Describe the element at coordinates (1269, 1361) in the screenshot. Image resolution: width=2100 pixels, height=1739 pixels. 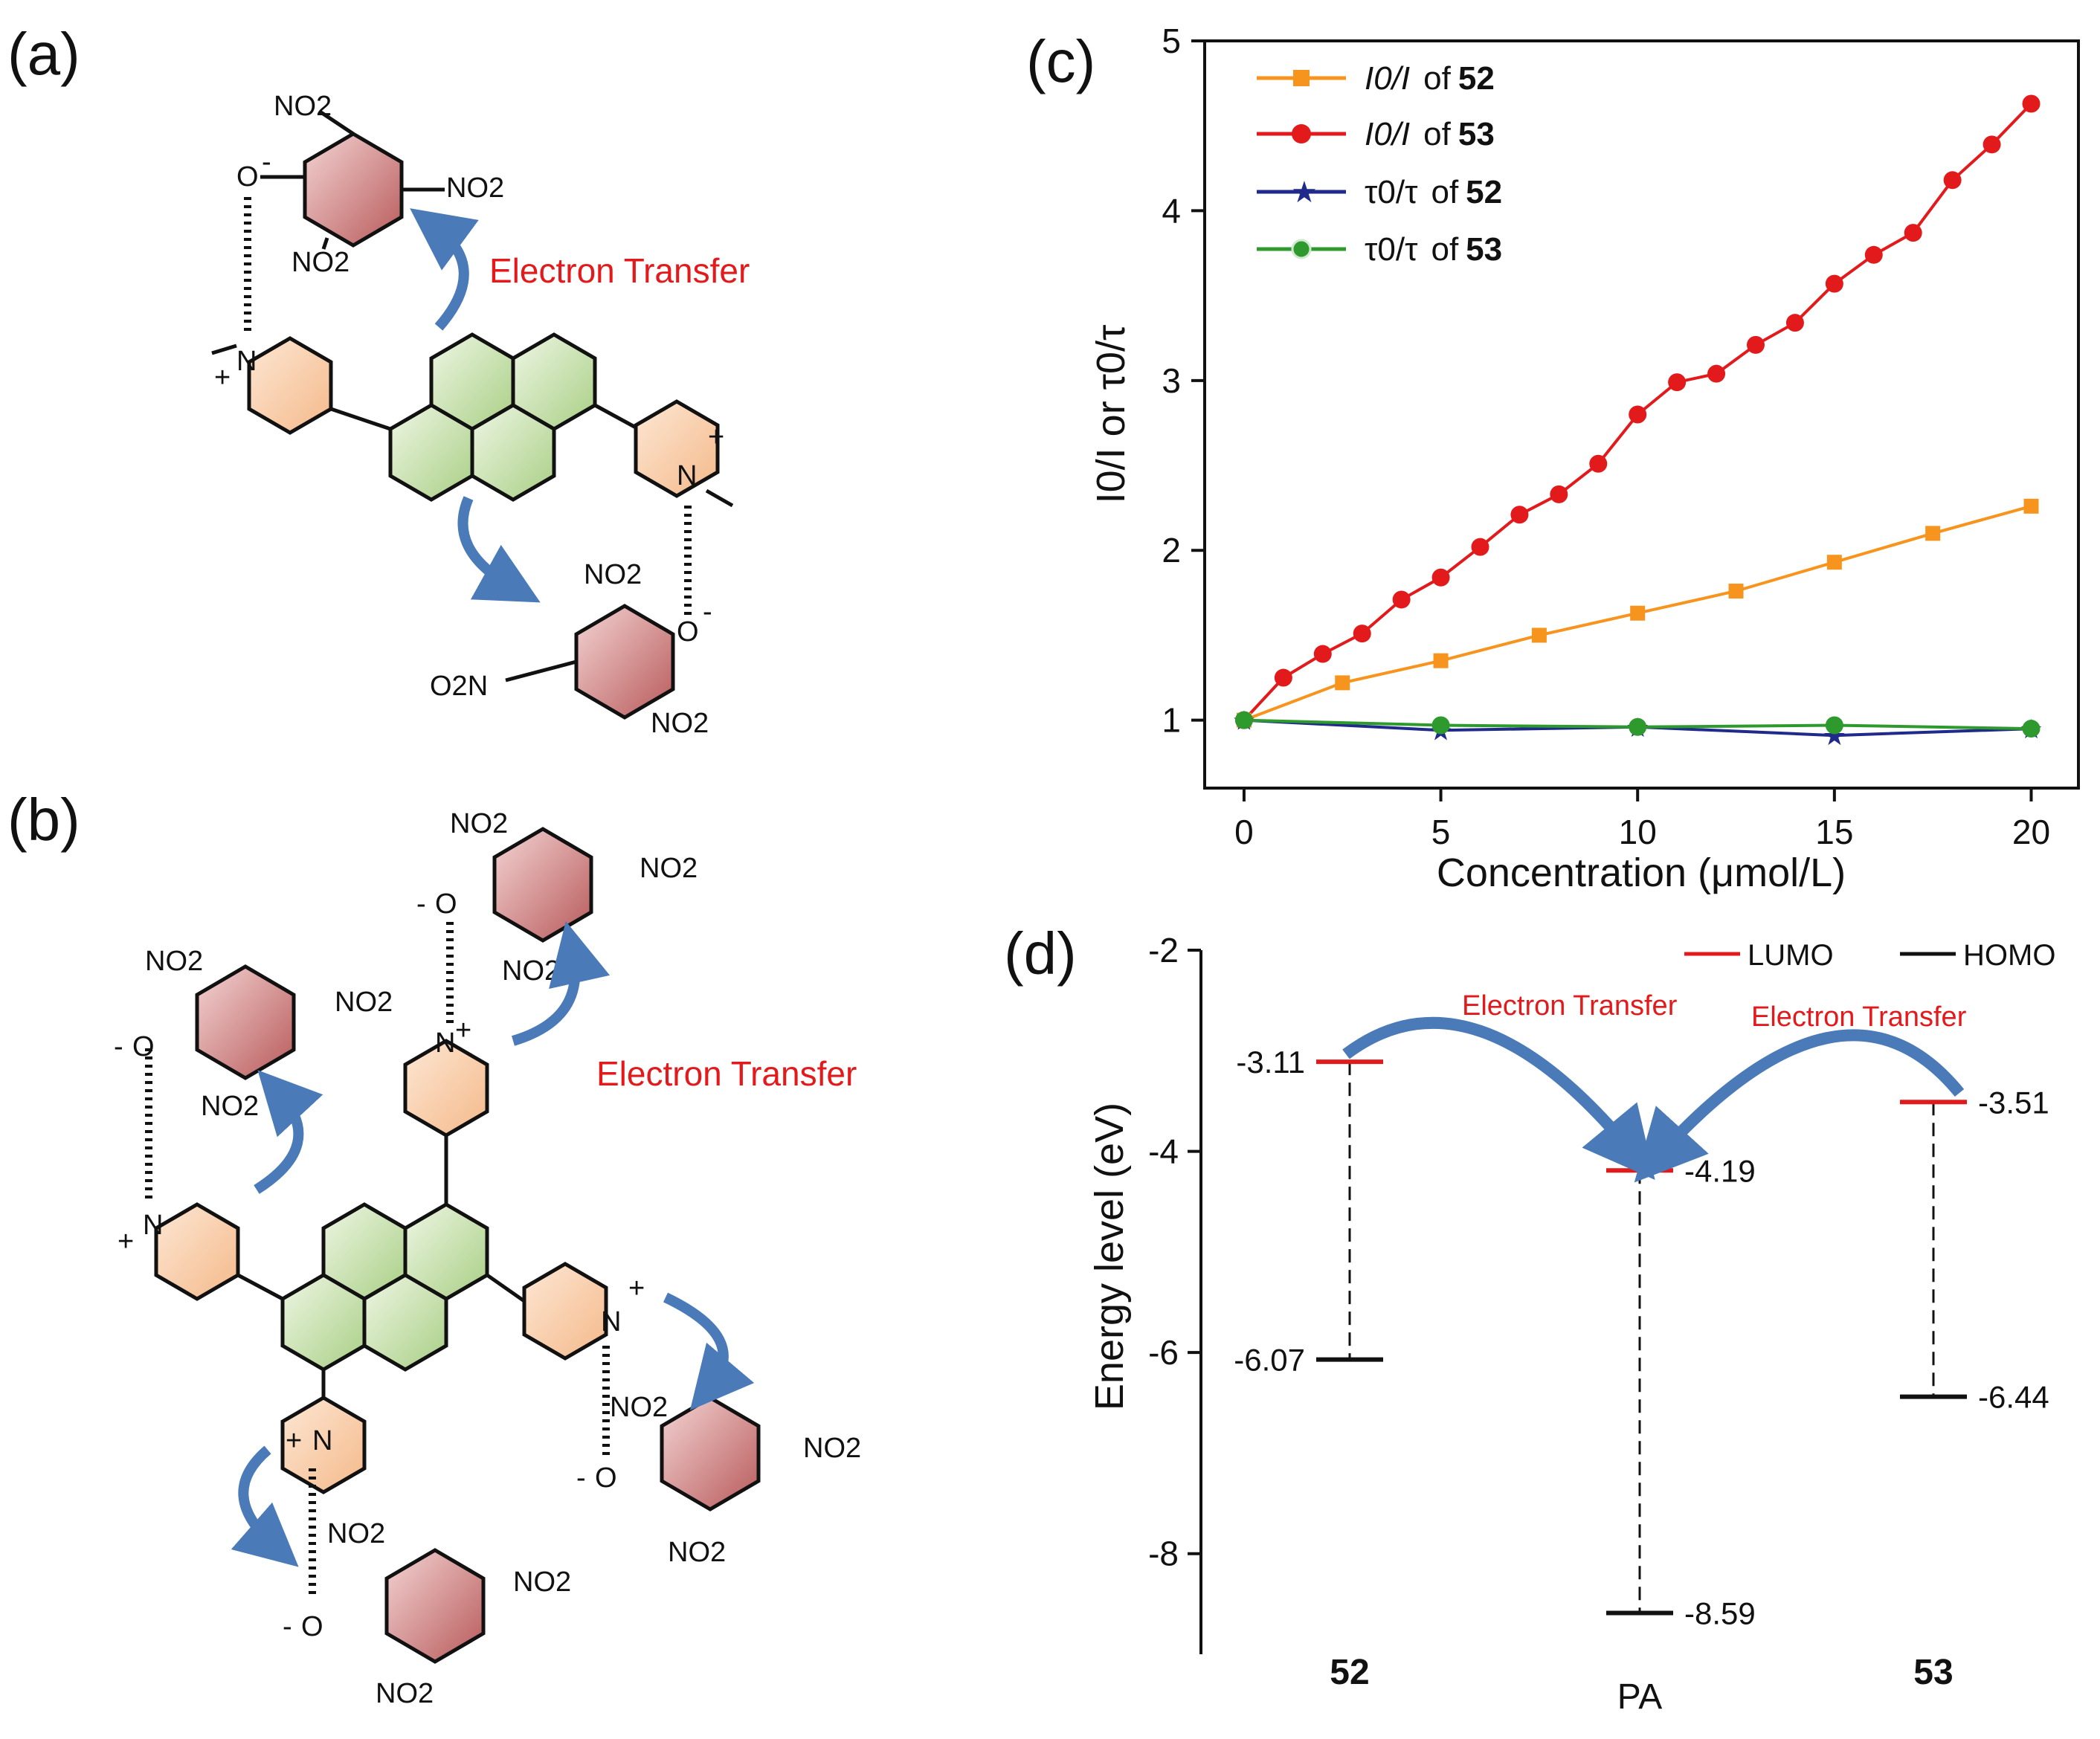
I see `homo-value-label: -6.07` at that location.